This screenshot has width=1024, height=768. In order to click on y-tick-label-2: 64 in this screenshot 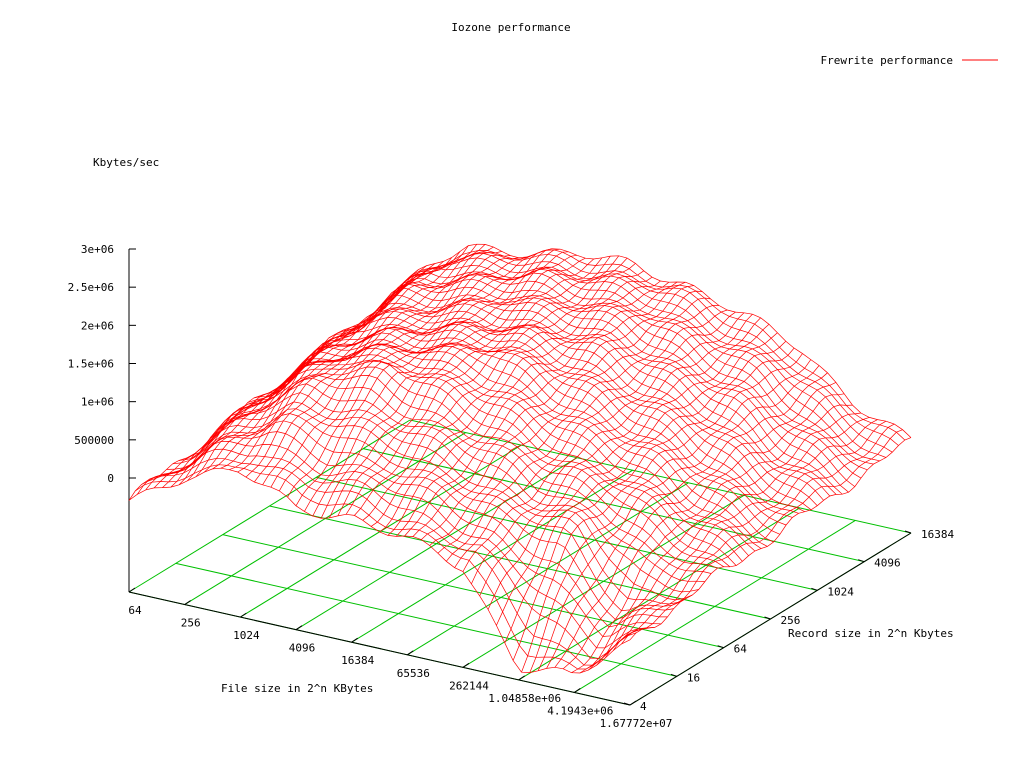, I will do `click(741, 649)`.